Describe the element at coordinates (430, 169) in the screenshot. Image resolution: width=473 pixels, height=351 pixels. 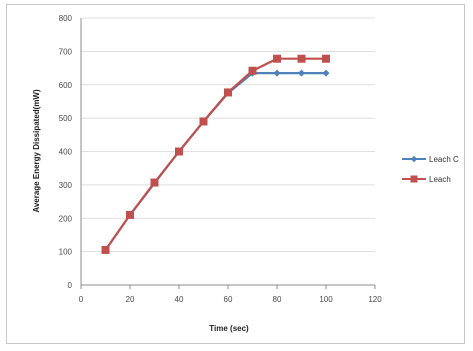
I see `legend: Leach C Leach` at that location.